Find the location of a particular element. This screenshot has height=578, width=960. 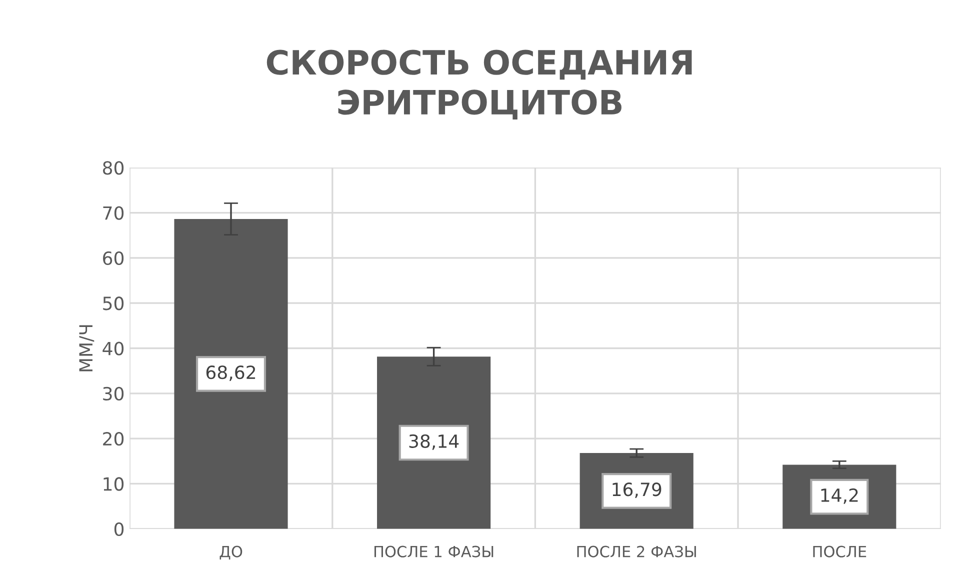

y-tick-label: 30 is located at coordinates (113, 393).